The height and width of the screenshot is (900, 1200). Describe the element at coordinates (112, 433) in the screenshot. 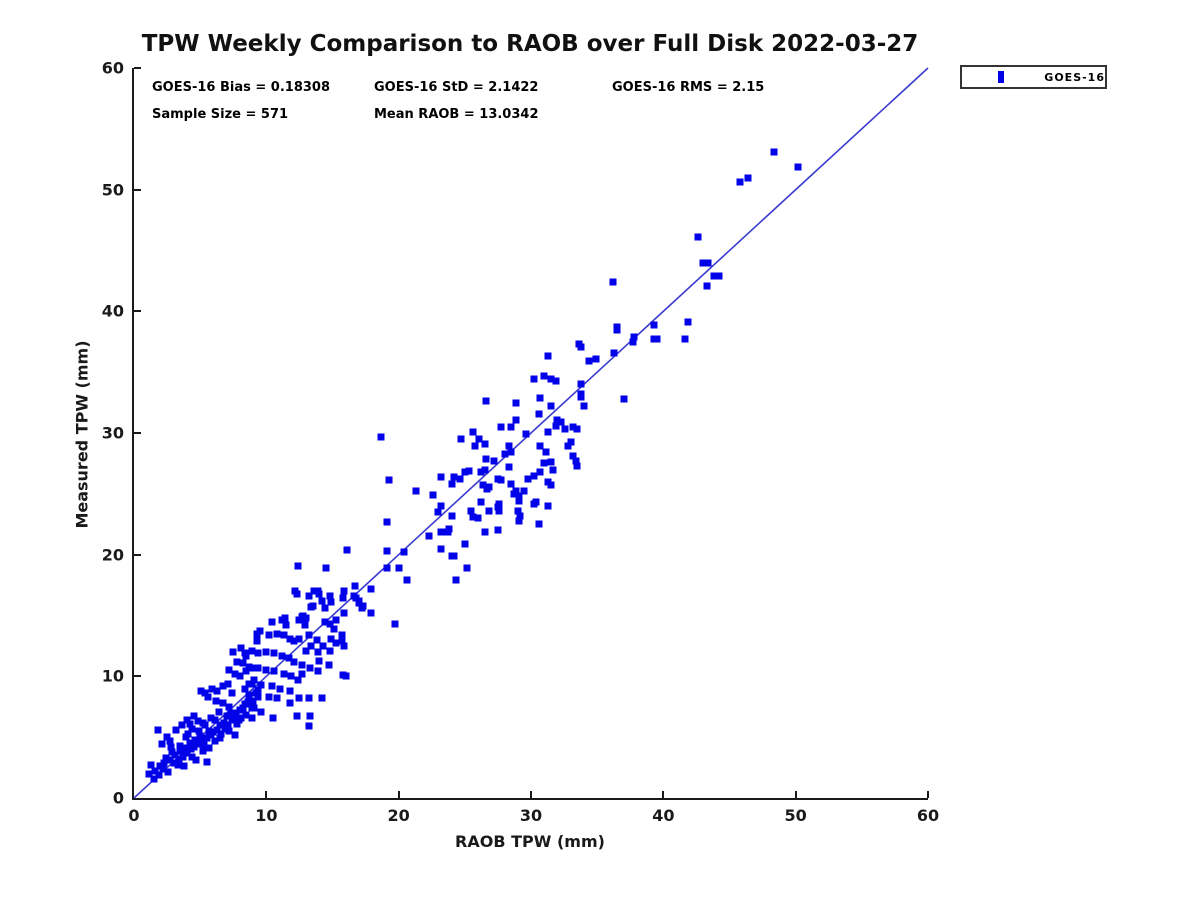

I see `y-tick-label: 30` at that location.